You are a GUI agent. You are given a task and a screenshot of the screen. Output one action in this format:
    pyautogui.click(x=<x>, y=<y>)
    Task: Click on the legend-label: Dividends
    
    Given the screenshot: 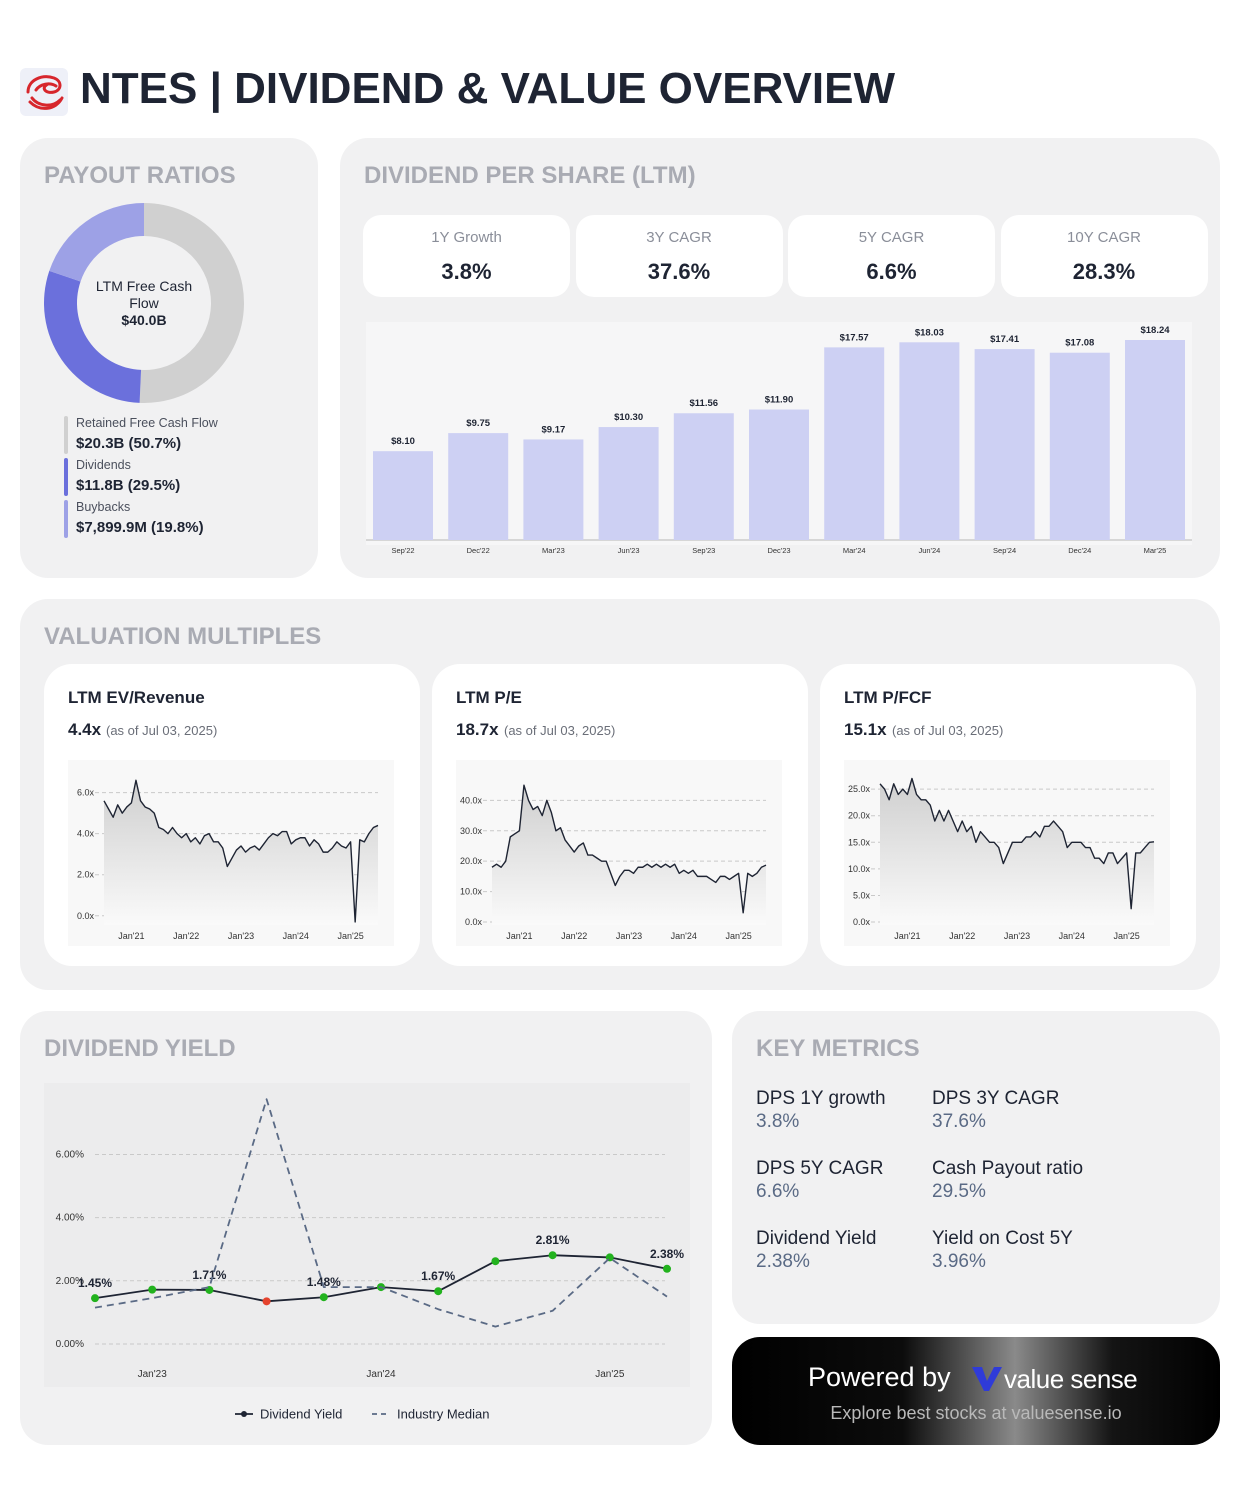 What is the action you would take?
    pyautogui.click(x=103, y=465)
    